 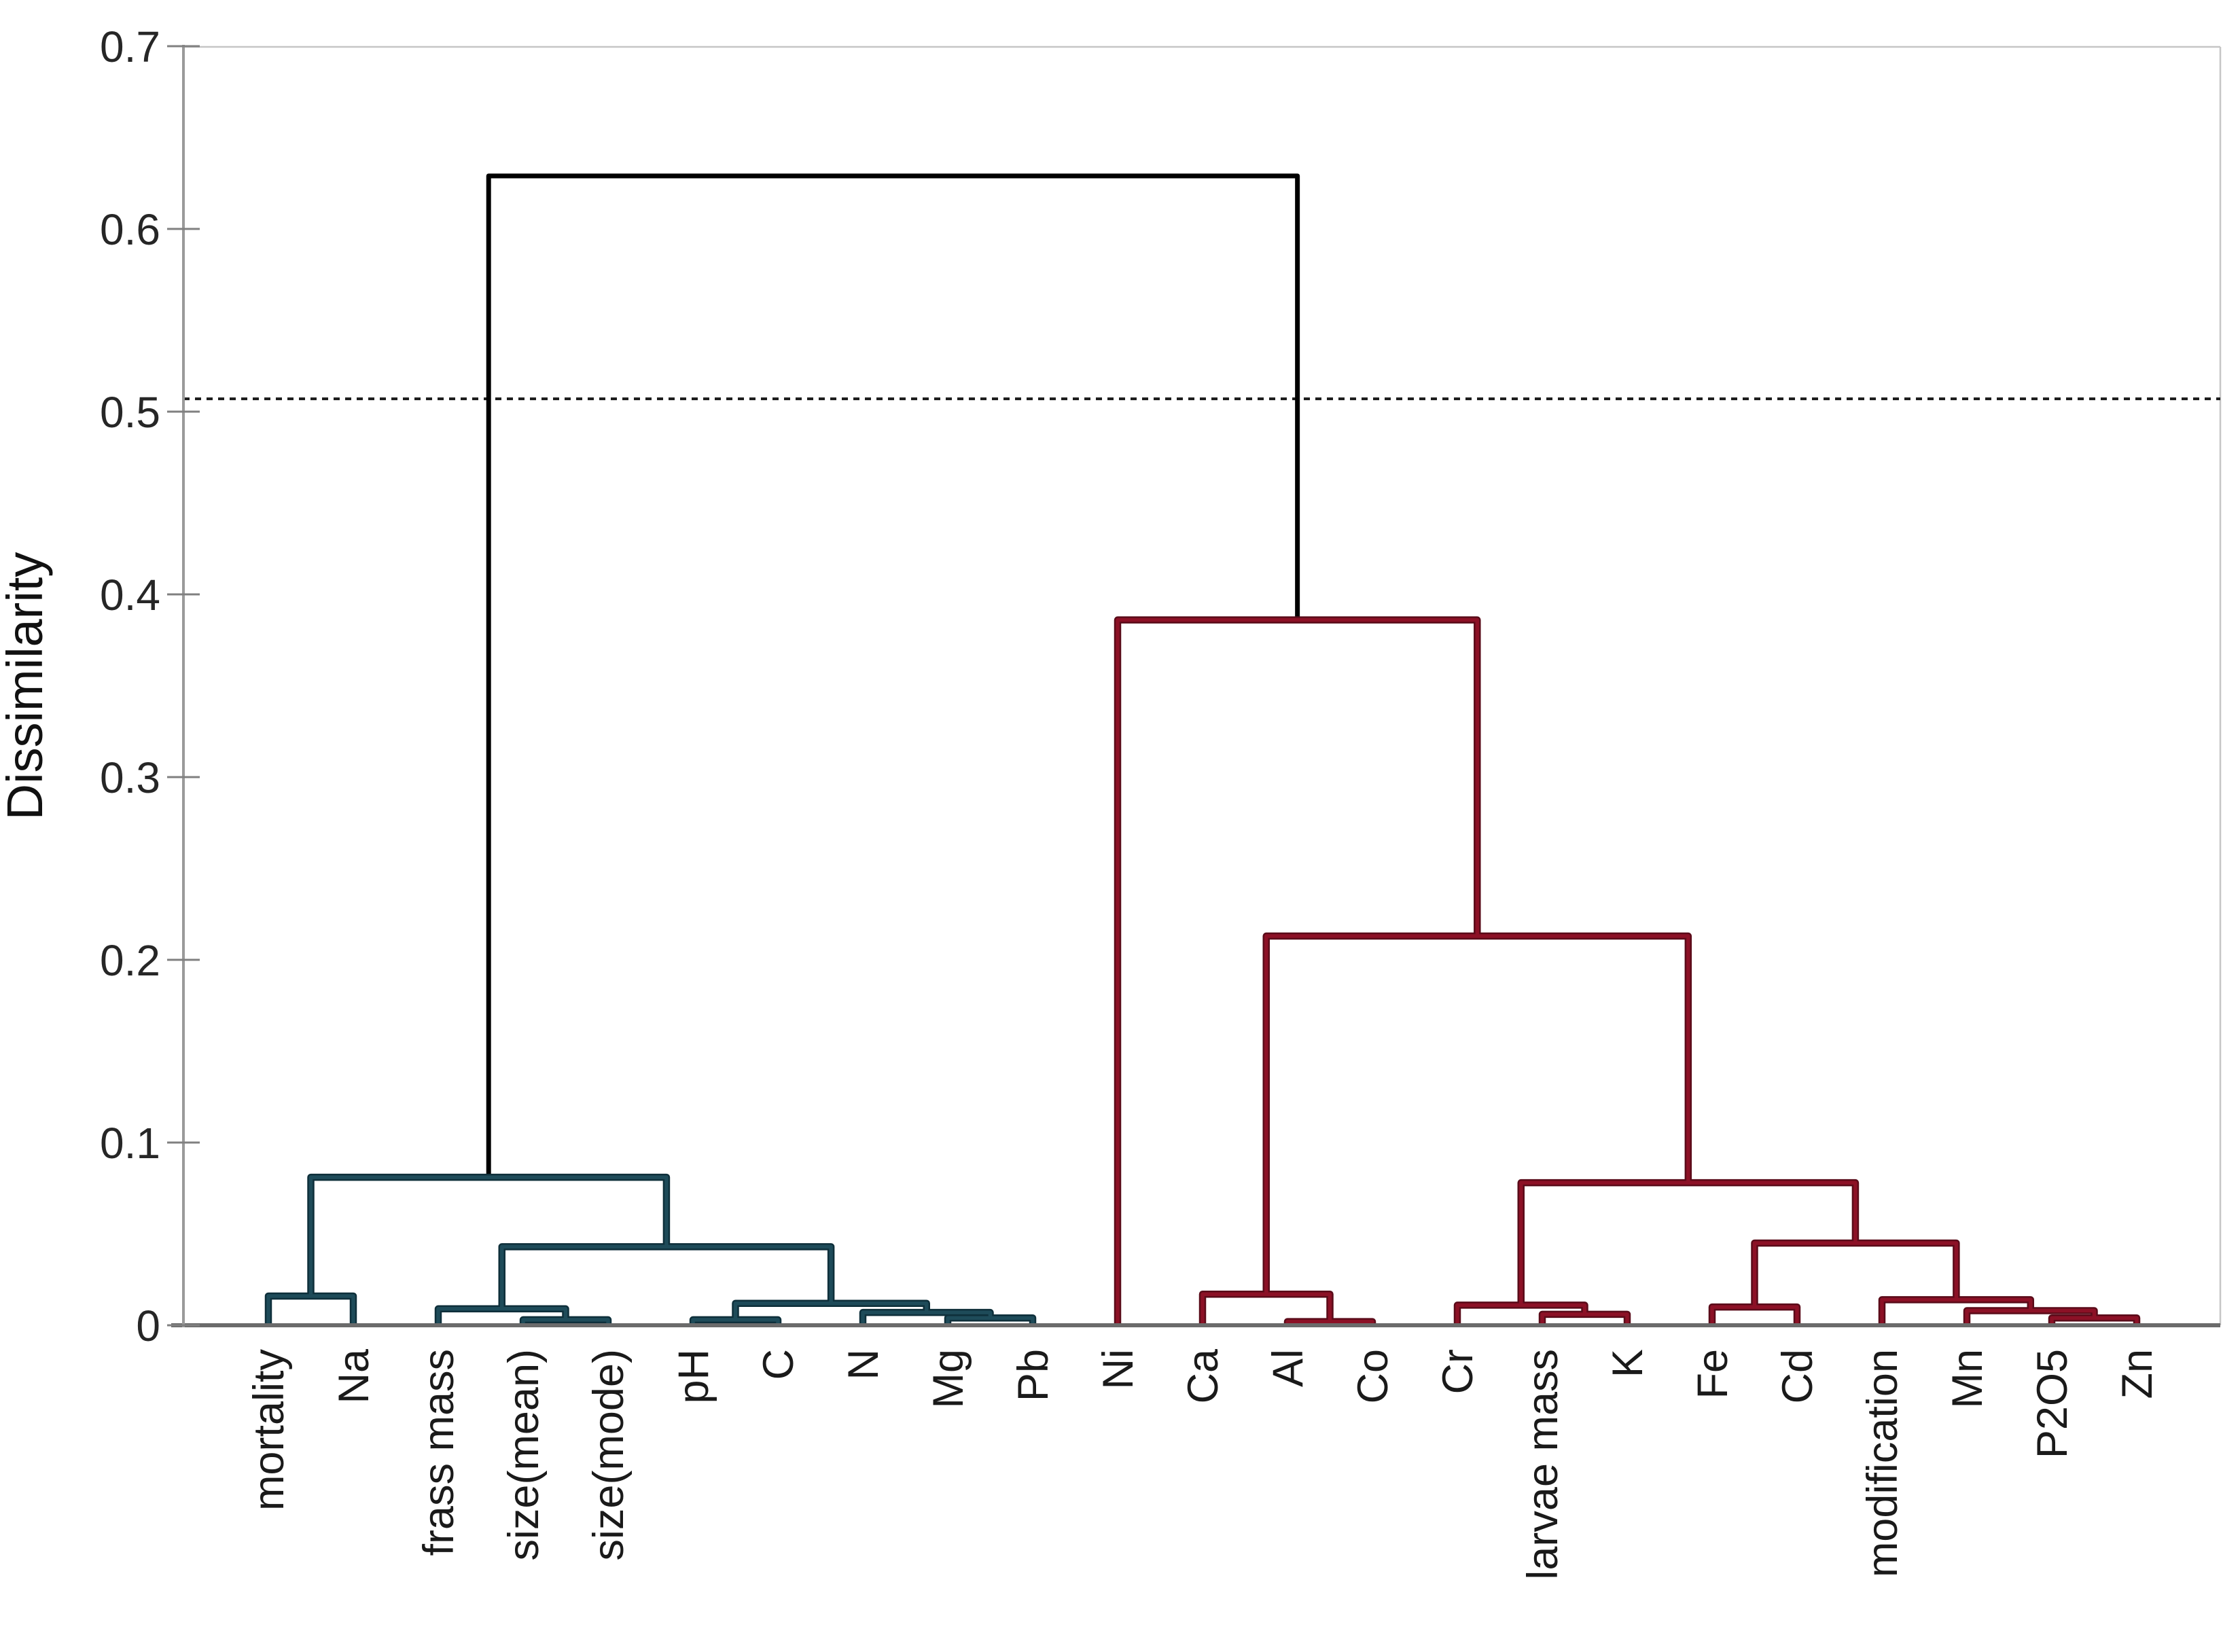 I want to click on y-axis-title: Dissimilarity, so click(x=26, y=686).